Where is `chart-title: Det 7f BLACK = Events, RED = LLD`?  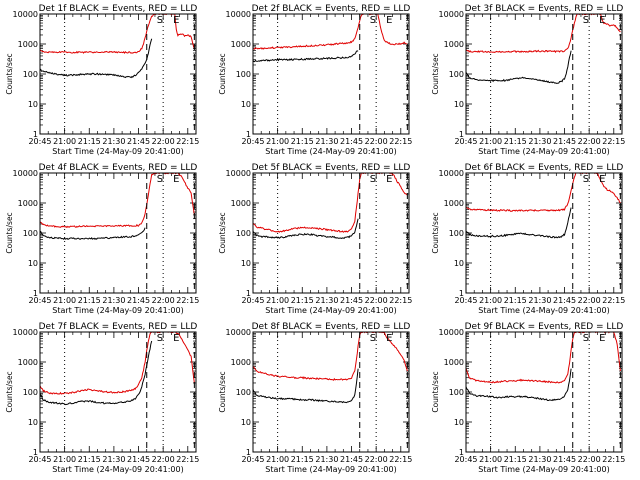 chart-title: Det 7f BLACK = Events, RED = LLD is located at coordinates (118, 327).